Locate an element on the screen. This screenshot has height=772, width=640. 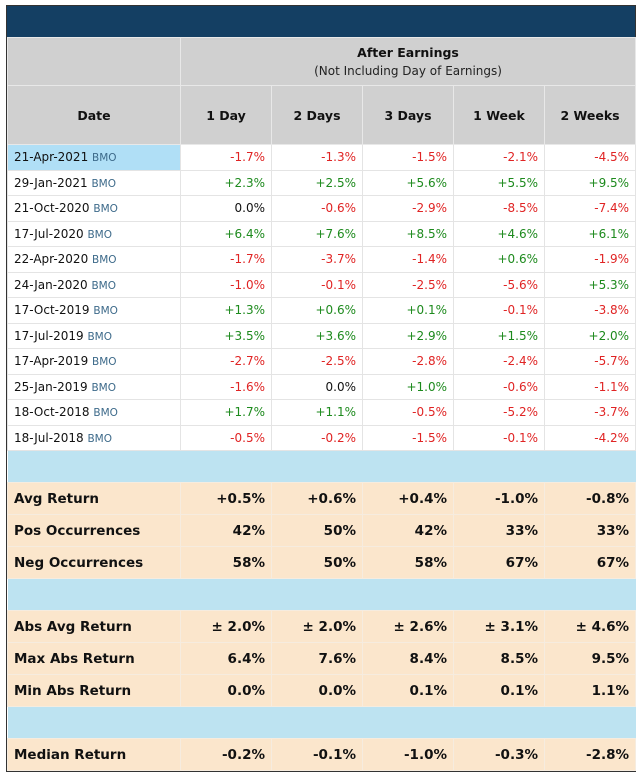
date-text: 18-Jul-2018 is located at coordinates (49, 437).